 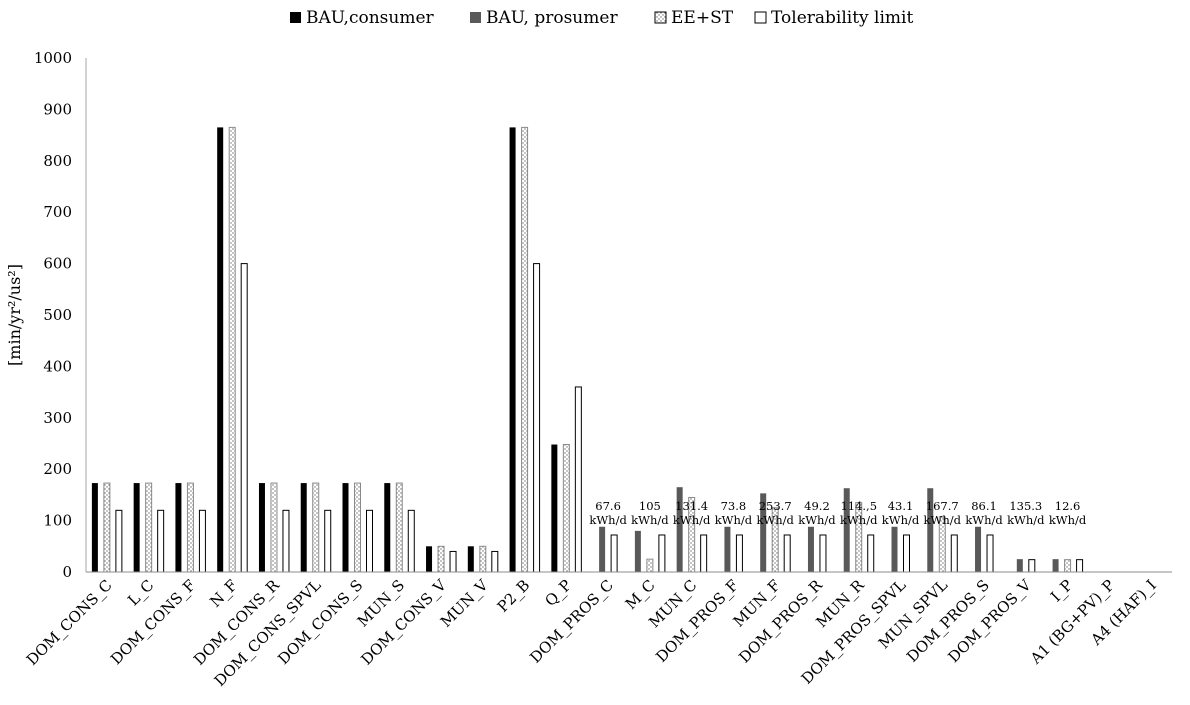 What do you see at coordinates (858, 506) in the screenshot?
I see `annotation-value-mun-r: 114.,5` at bounding box center [858, 506].